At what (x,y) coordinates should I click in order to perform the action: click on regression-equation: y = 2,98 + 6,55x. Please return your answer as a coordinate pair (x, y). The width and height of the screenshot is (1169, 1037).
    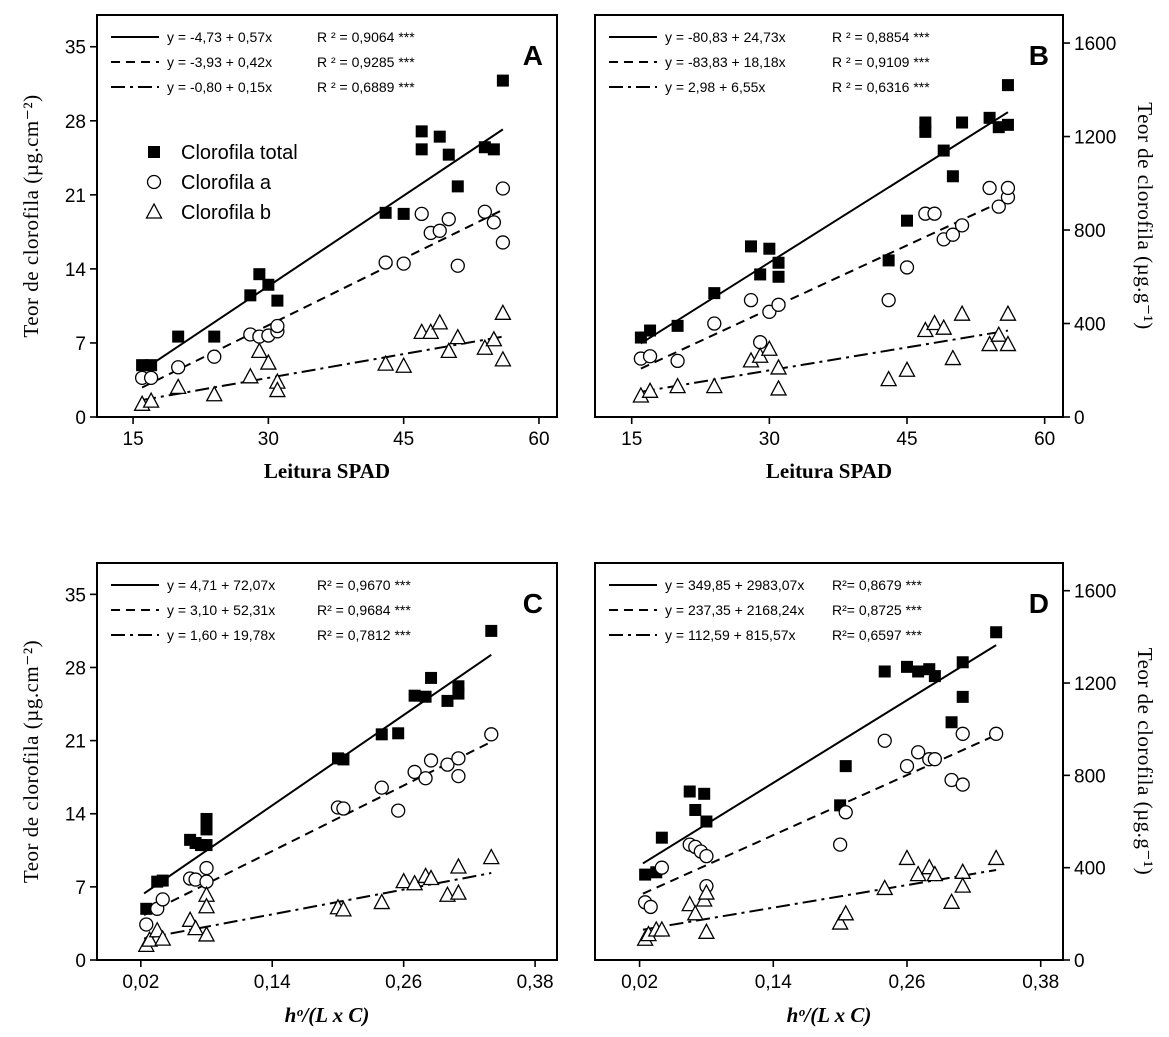
    Looking at the image, I should click on (715, 87).